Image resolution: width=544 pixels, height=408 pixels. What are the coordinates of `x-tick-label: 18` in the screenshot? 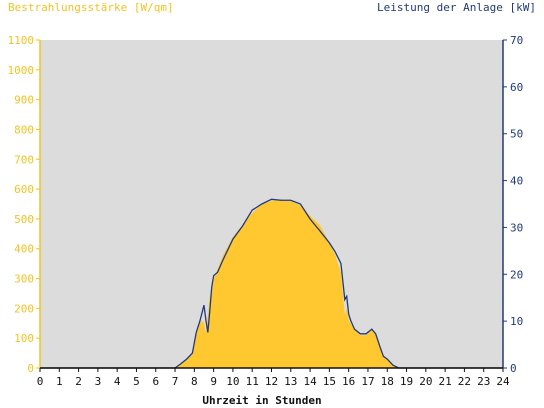 It's located at (387, 381).